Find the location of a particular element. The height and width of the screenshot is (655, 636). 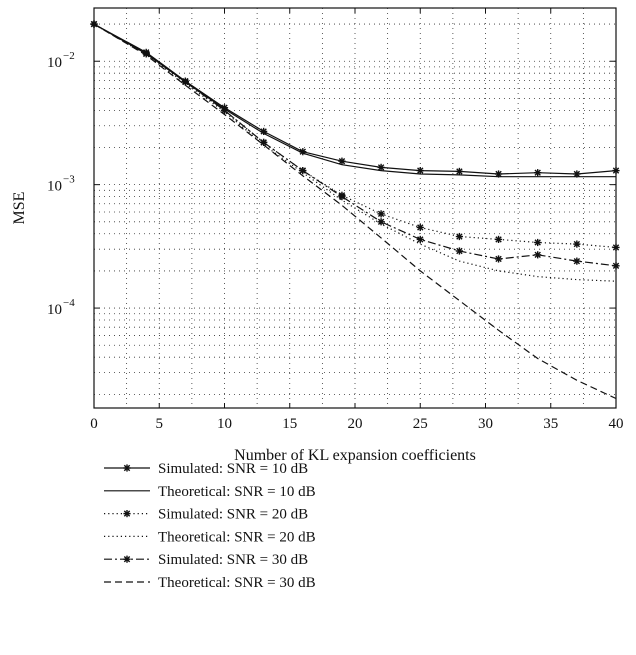

legend-label: Theoretical: SNR = 10 dB is located at coordinates (237, 492).